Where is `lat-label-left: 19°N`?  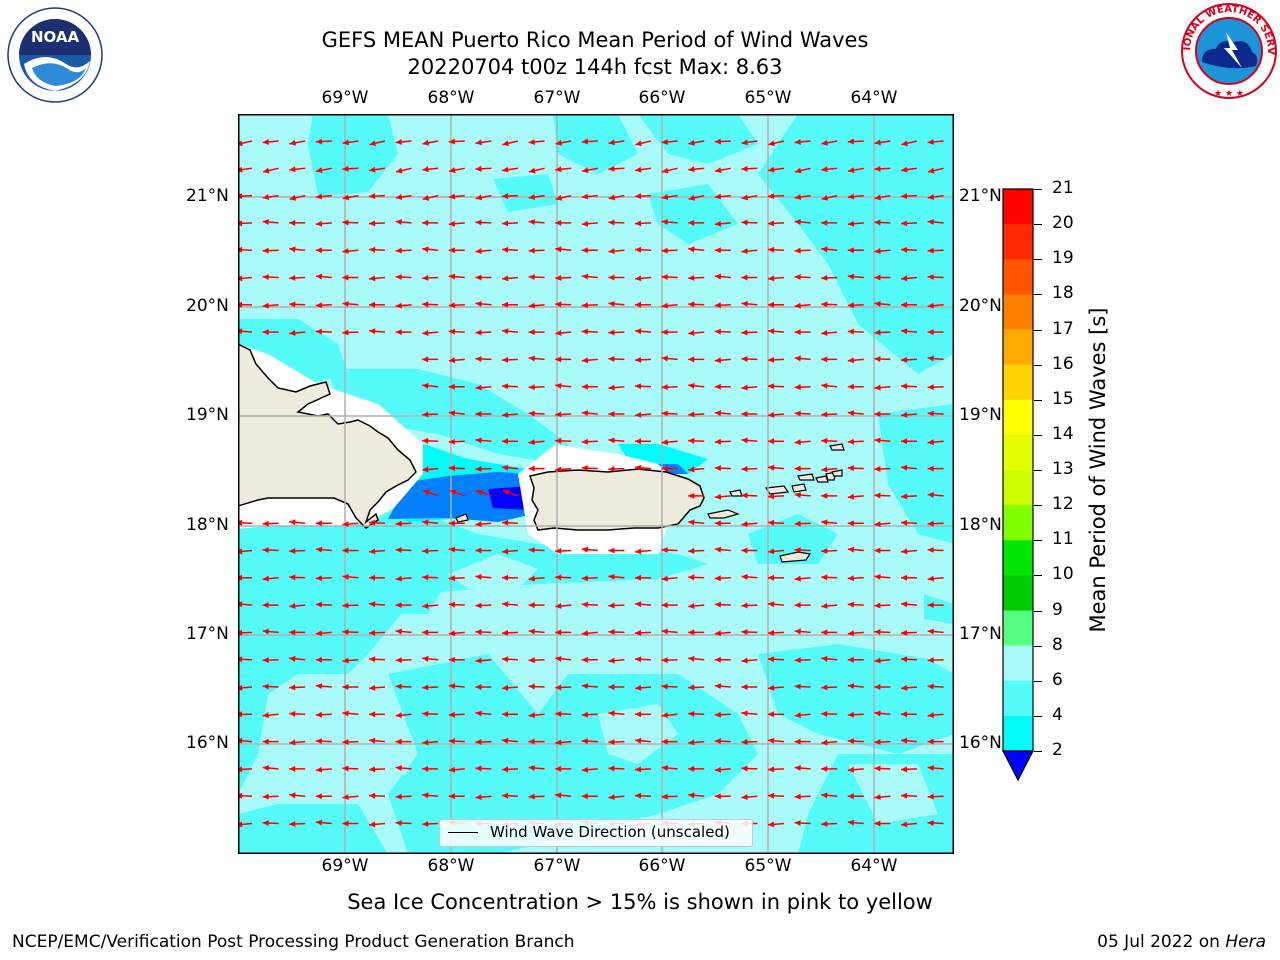
lat-label-left: 19°N is located at coordinates (207, 415).